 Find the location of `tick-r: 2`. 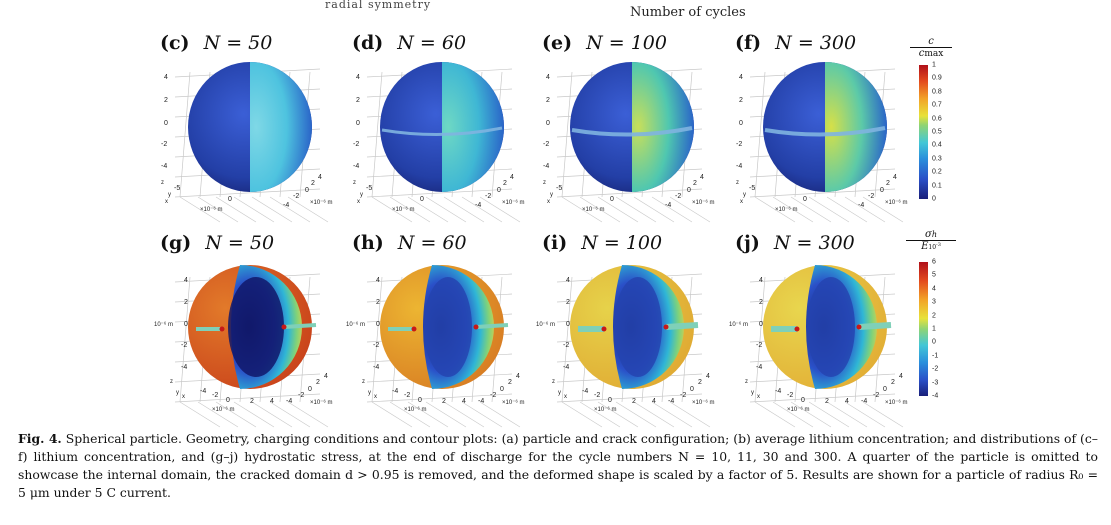

tick-r: 2 is located at coordinates (700, 382).